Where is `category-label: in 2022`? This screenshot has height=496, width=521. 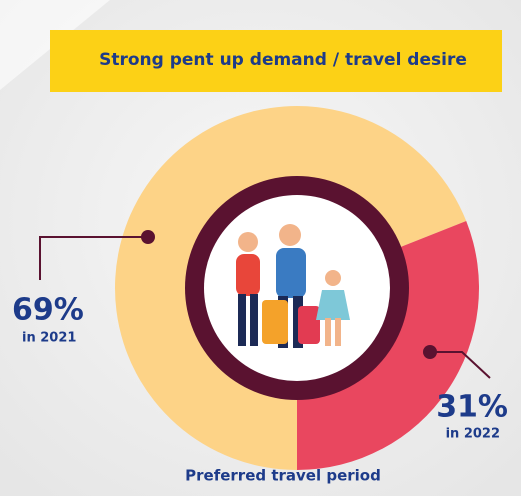 category-label: in 2022 is located at coordinates (473, 434).